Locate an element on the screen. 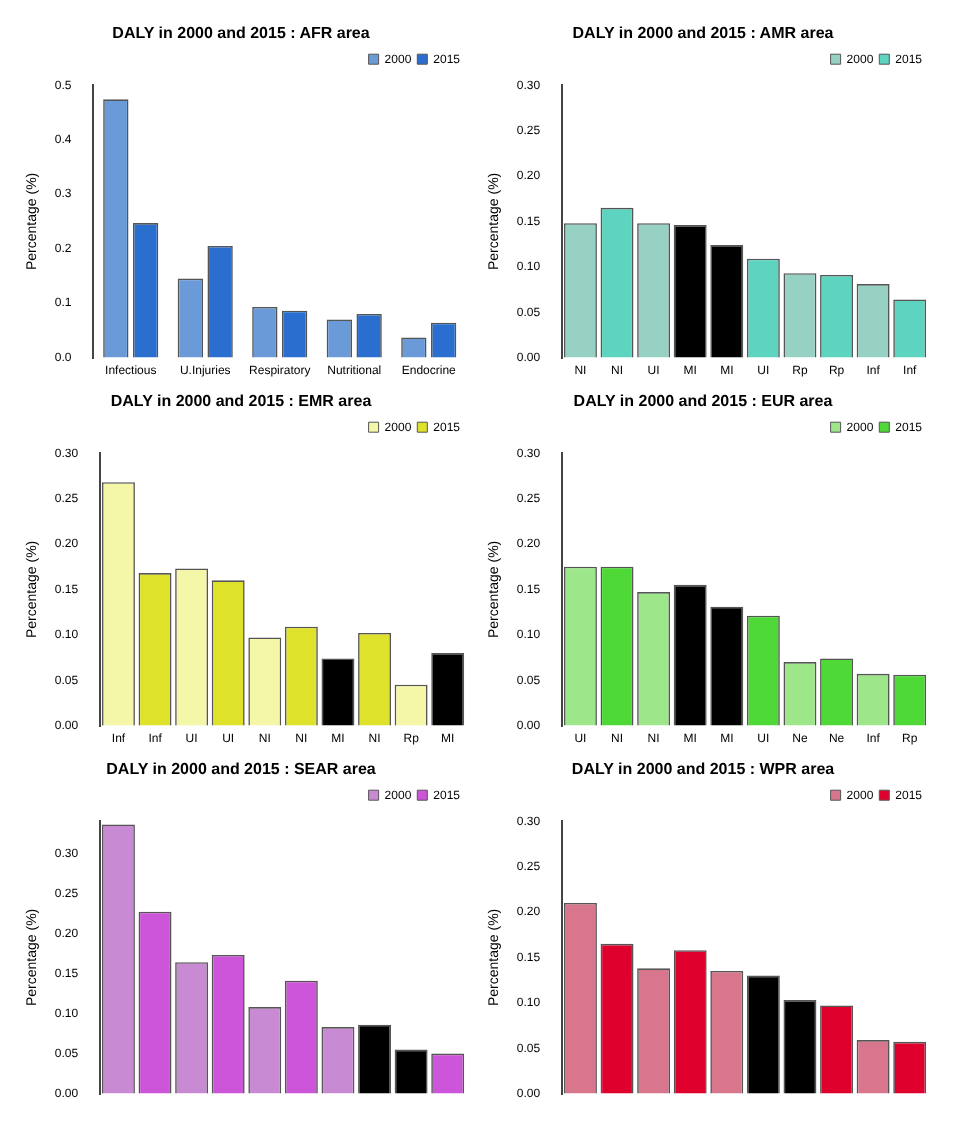  chart-title: DALY in 2000 and 2015 : AMR area is located at coordinates (703, 33).